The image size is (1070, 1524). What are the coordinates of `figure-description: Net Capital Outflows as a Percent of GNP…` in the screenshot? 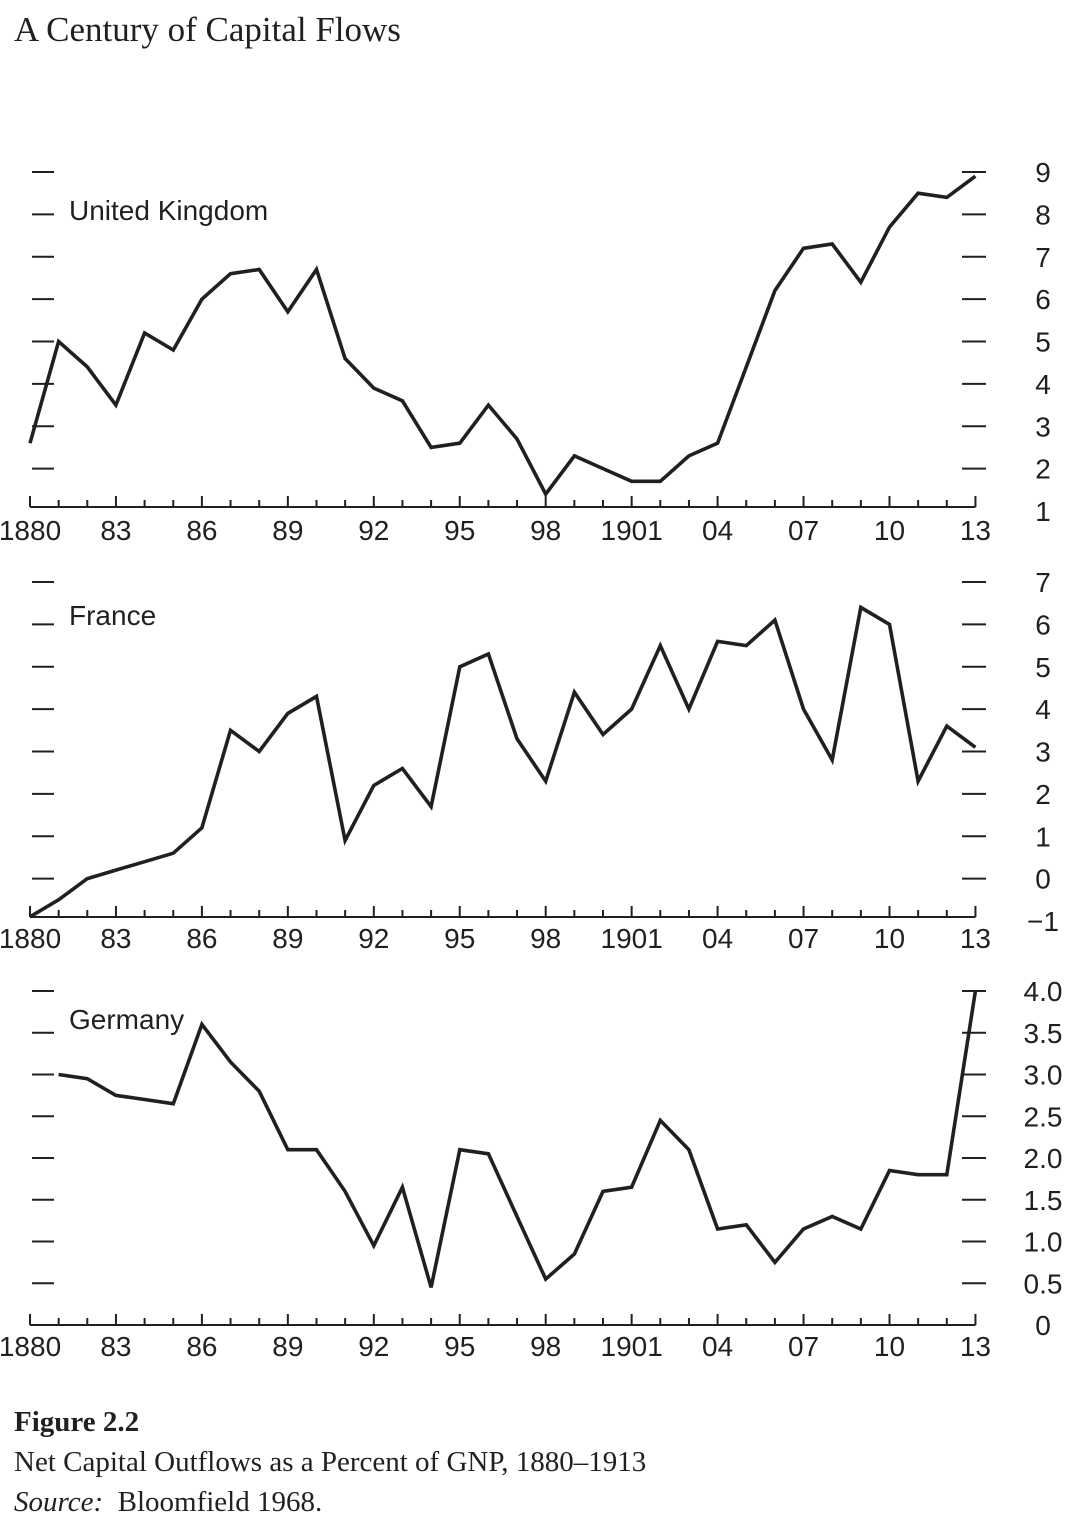 It's located at (330, 1462).